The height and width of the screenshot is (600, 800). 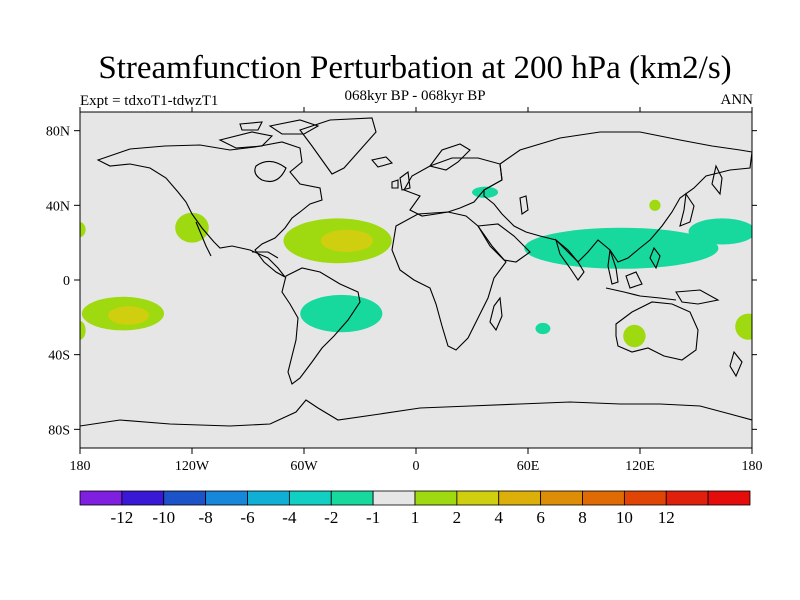 I want to click on colorbar-label: 12, so click(x=666, y=517).